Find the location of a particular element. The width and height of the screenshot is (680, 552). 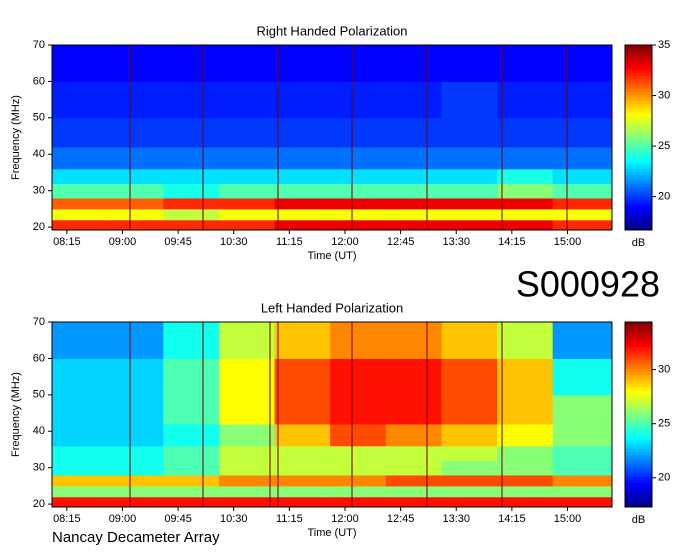

colorbar-tick-label: 30 is located at coordinates (664, 95).